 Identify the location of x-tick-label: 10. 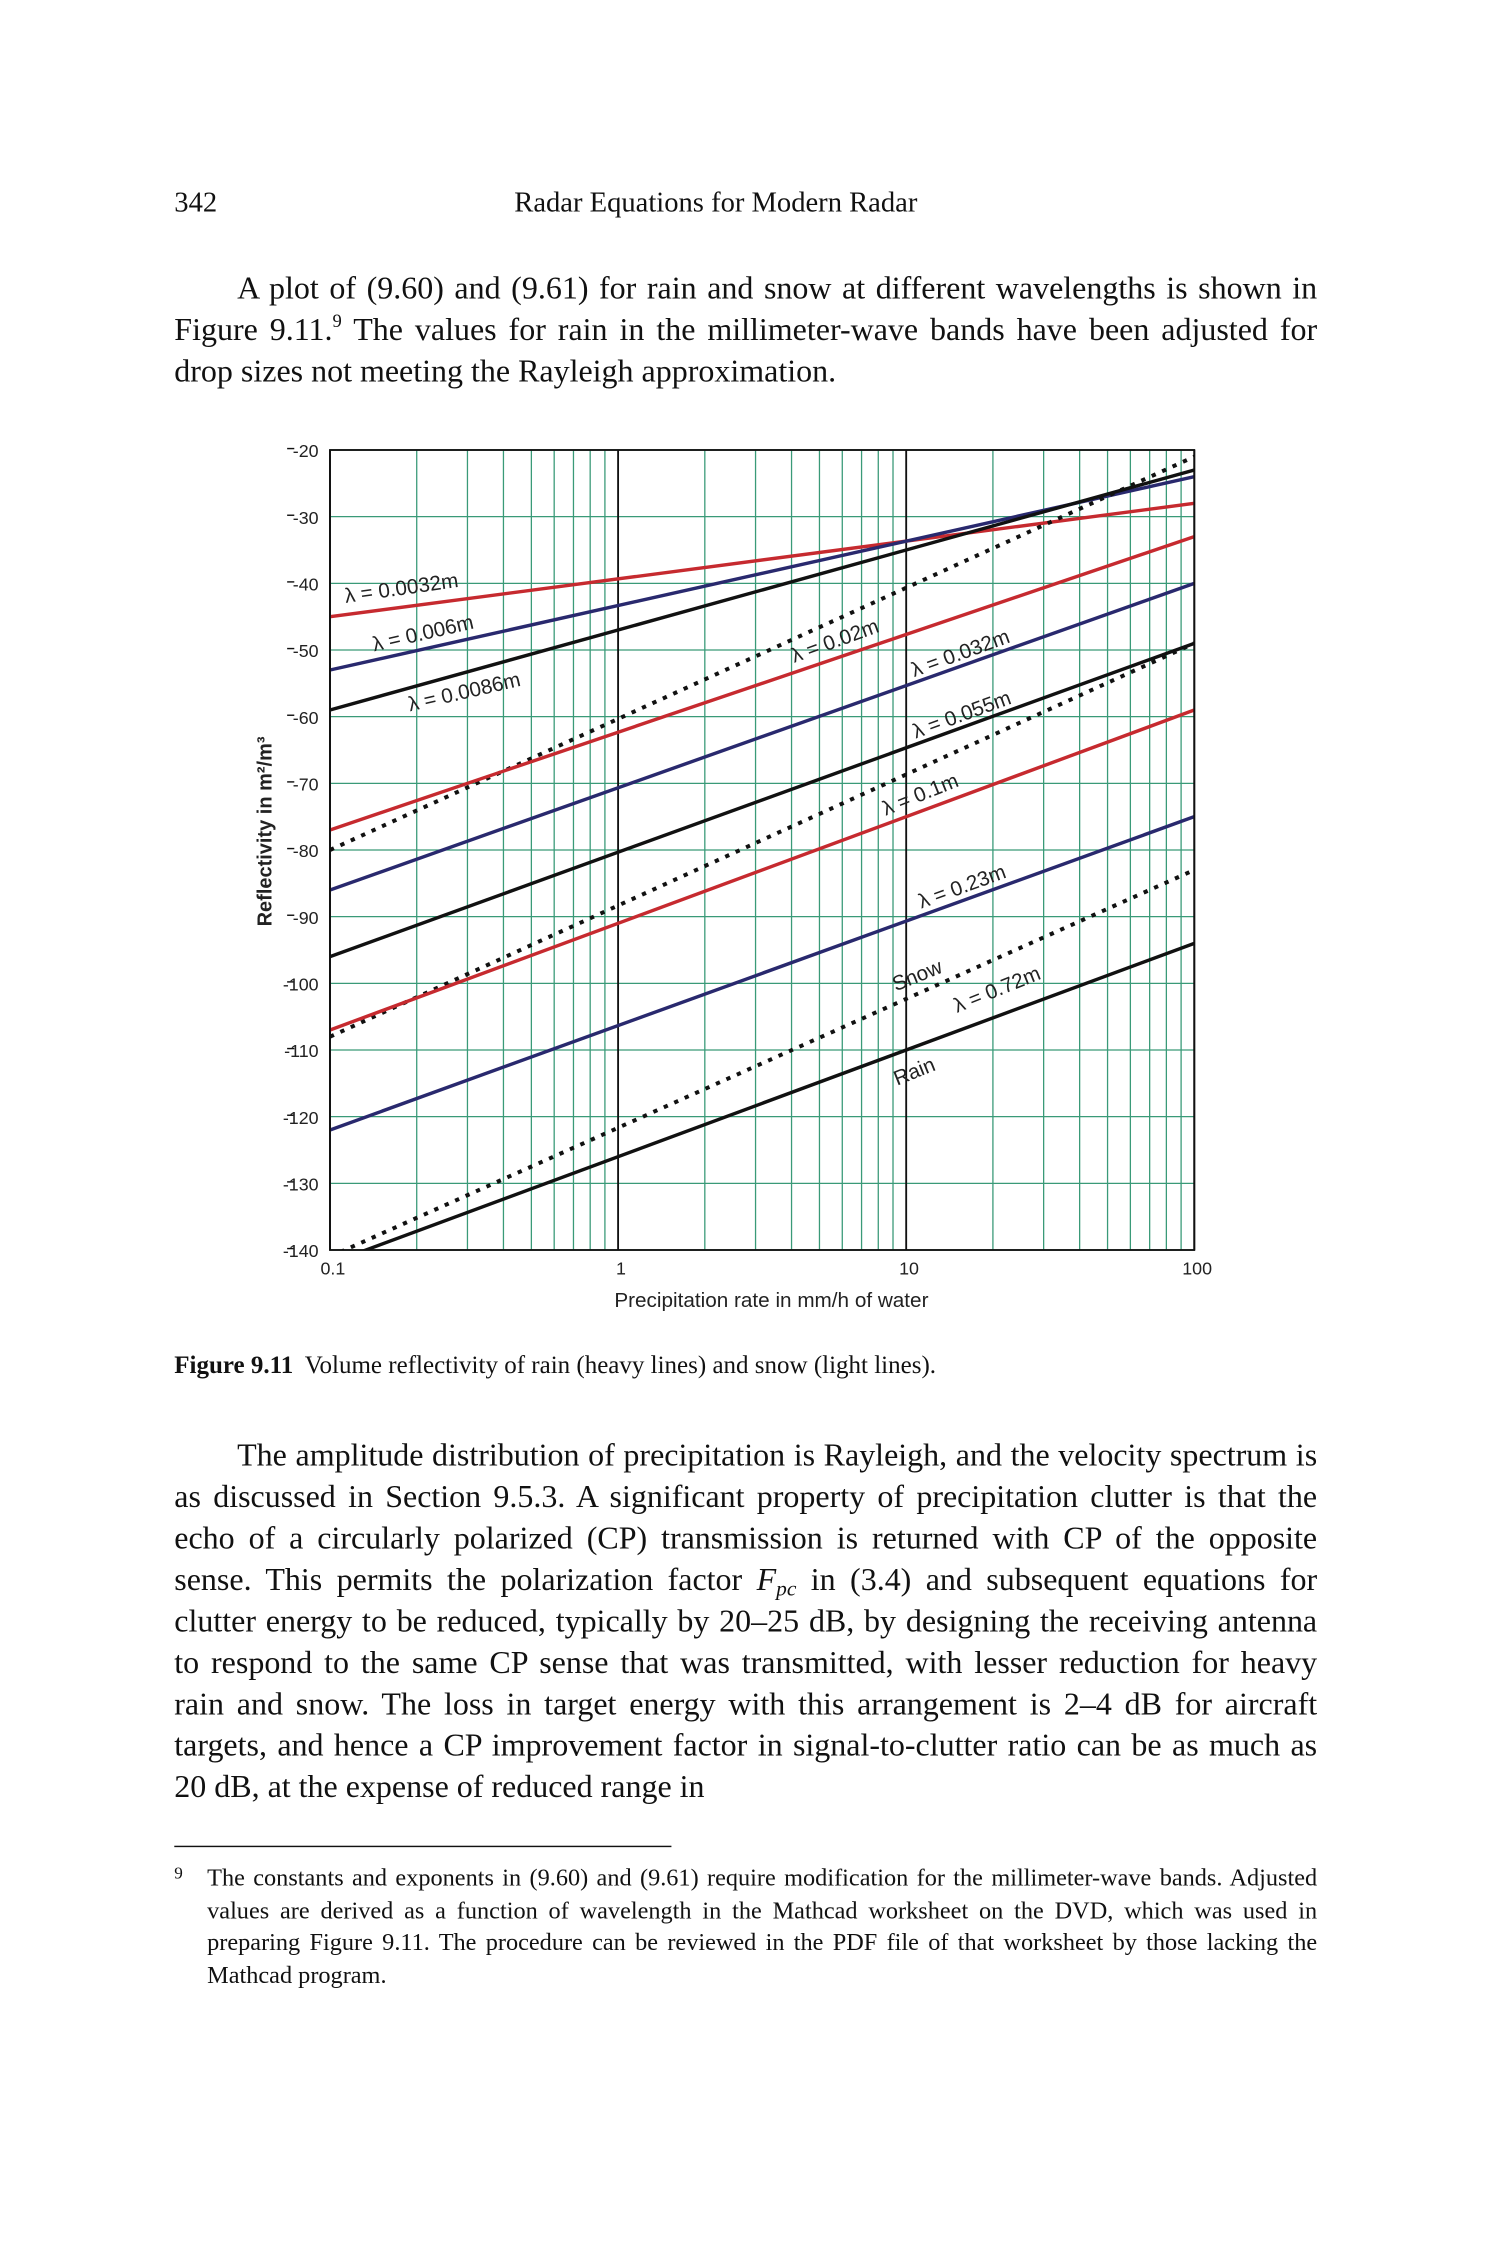
(909, 1268).